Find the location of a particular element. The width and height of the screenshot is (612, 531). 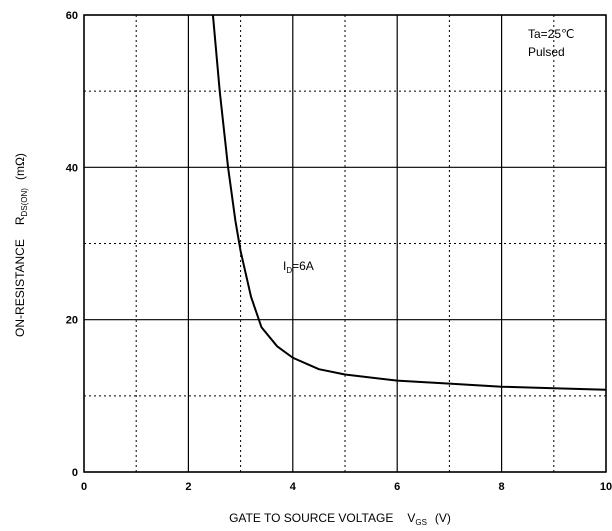

y-label-unit: (mΩ) is located at coordinates (20, 166).